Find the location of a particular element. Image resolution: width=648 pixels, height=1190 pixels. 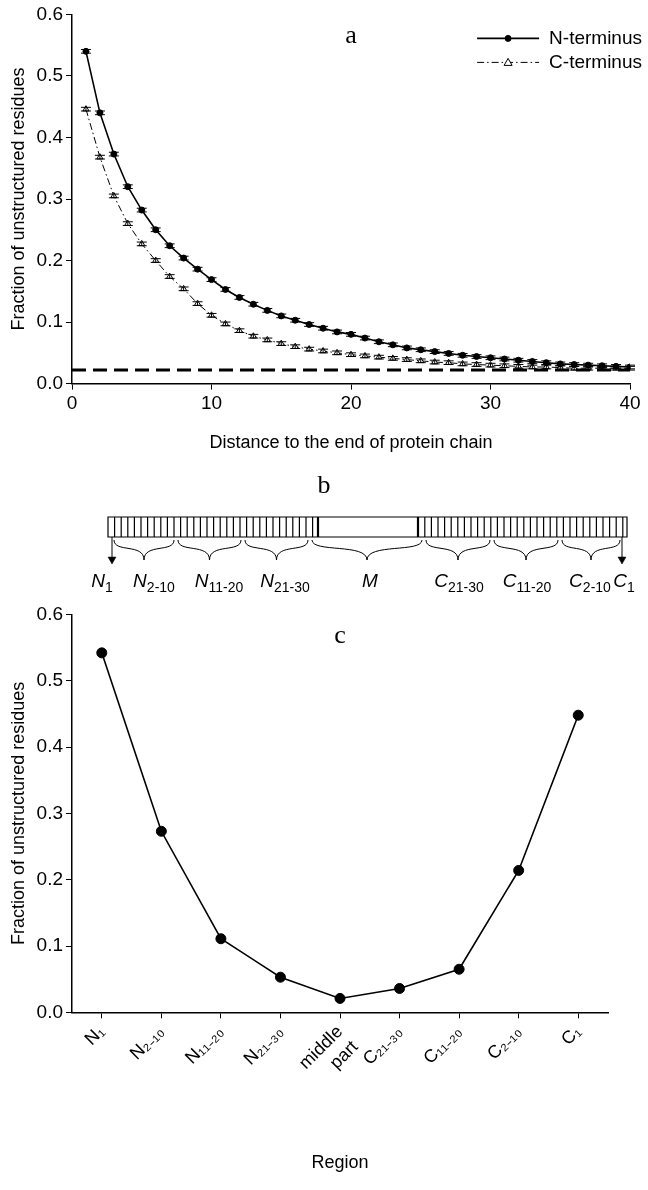

legend-label: C-terminus is located at coordinates (595, 61).